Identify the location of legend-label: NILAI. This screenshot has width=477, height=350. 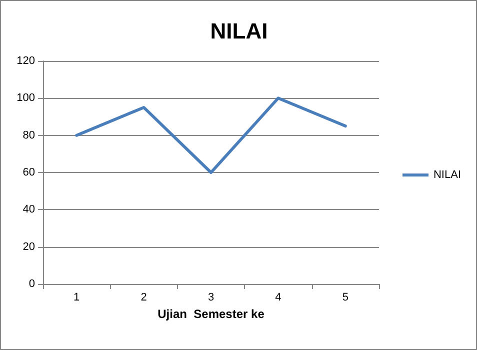
(447, 175).